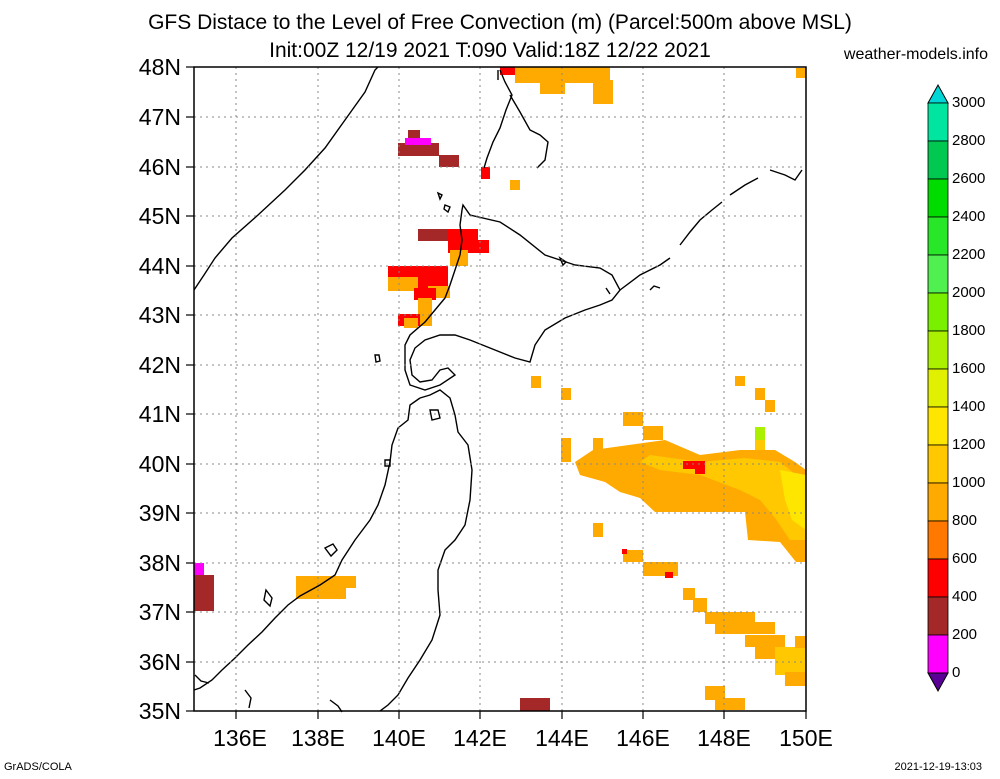 Image resolution: width=1000 pixels, height=779 pixels. What do you see at coordinates (160, 563) in the screenshot?
I see `lat-label: 38N` at bounding box center [160, 563].